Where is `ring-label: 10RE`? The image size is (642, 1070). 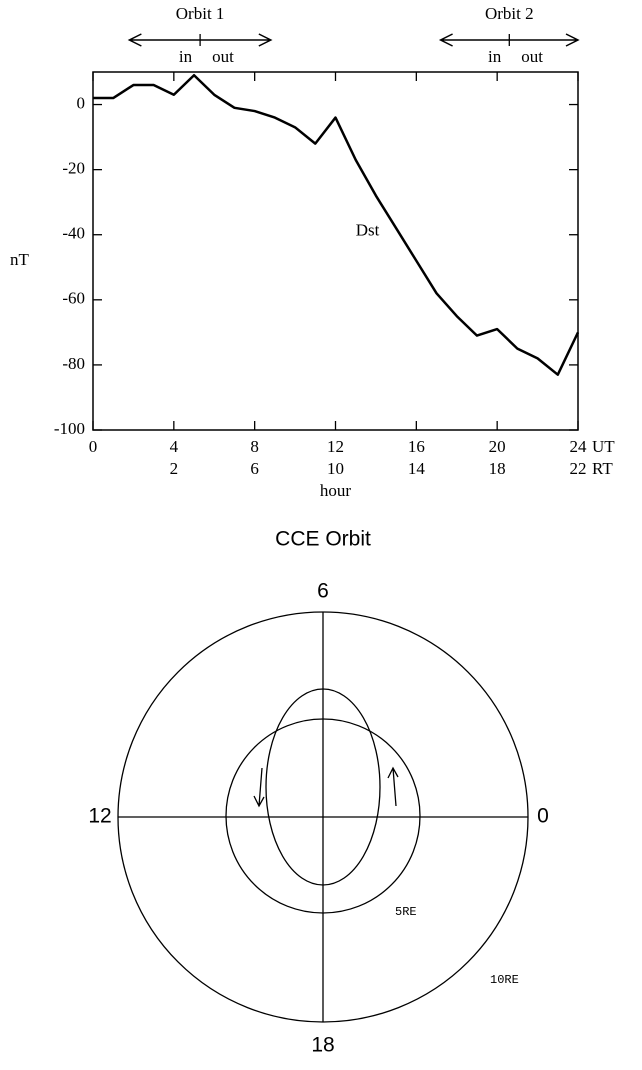
ring-label: 10RE is located at coordinates (504, 980).